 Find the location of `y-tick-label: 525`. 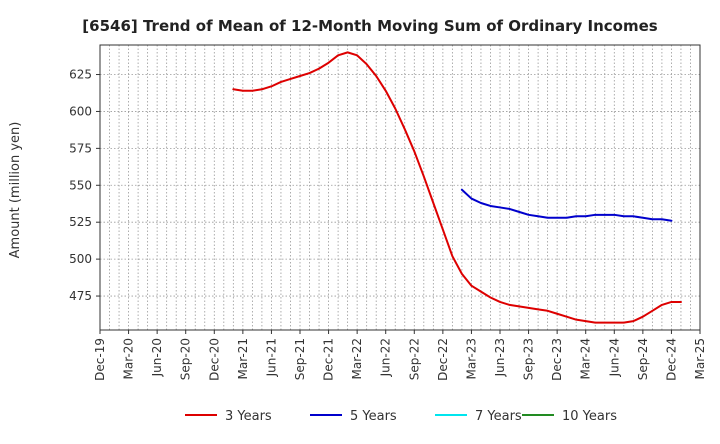

y-tick-label: 525 is located at coordinates (80, 222).